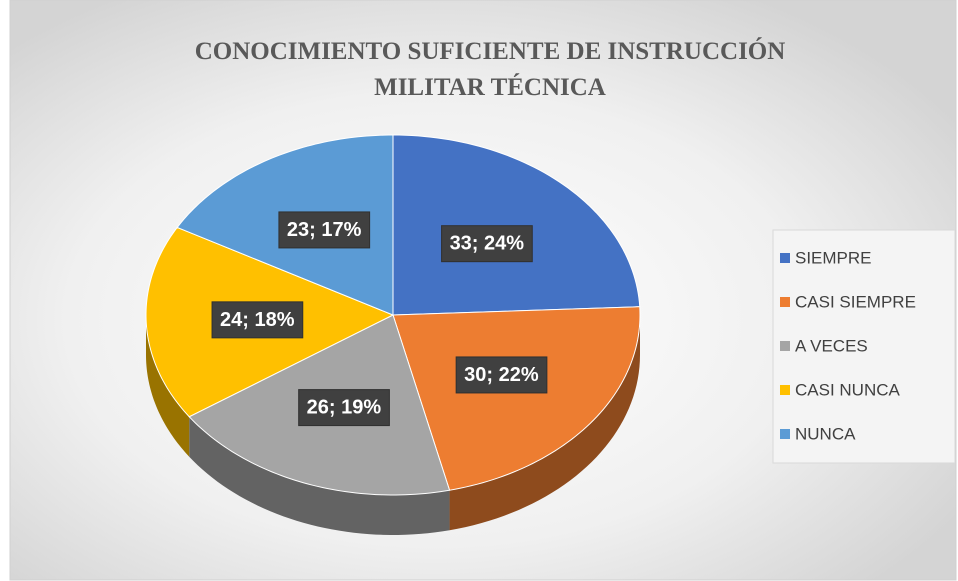 The width and height of the screenshot is (958, 581). What do you see at coordinates (825, 433) in the screenshot?
I see `legend-label: NUNCA` at bounding box center [825, 433].